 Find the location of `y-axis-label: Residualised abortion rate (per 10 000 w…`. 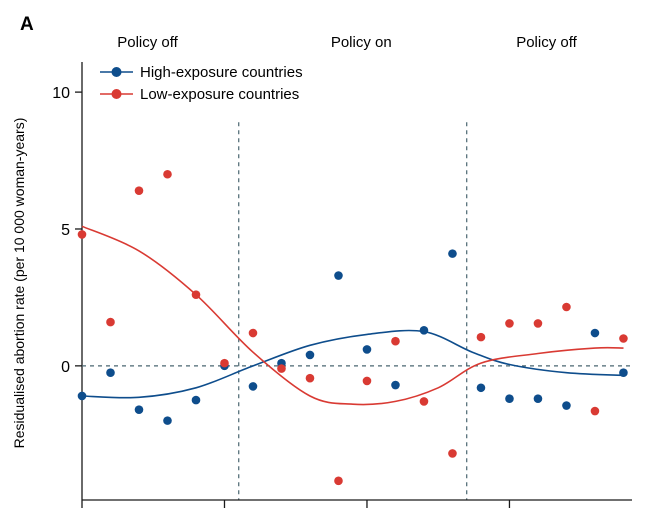

y-axis-label: Residualised abortion rate (per 10 000 w… is located at coordinates (19, 283).